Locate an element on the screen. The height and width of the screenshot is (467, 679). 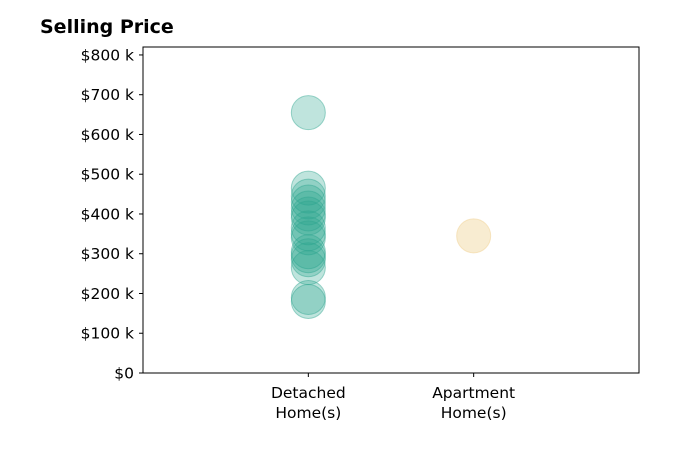
y-tick-label: $500 k is located at coordinates (107, 175).